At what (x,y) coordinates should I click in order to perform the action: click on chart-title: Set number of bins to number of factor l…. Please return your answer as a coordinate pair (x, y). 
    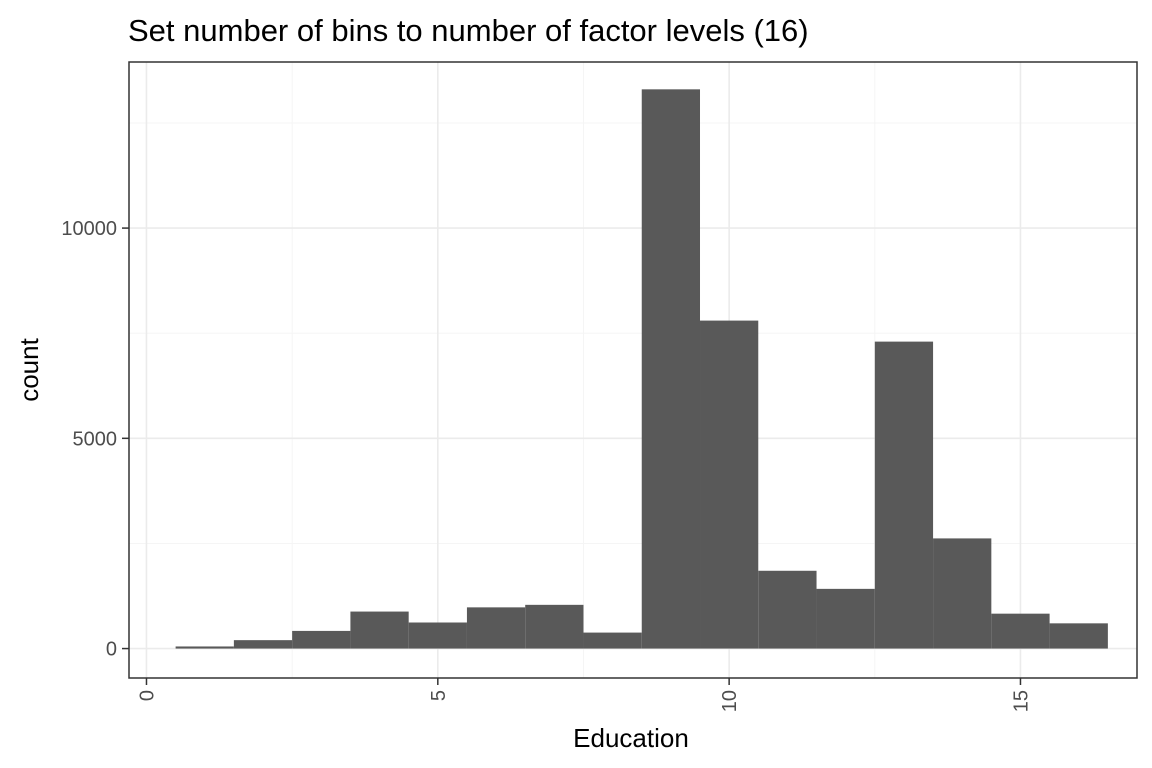
    Looking at the image, I should click on (468, 30).